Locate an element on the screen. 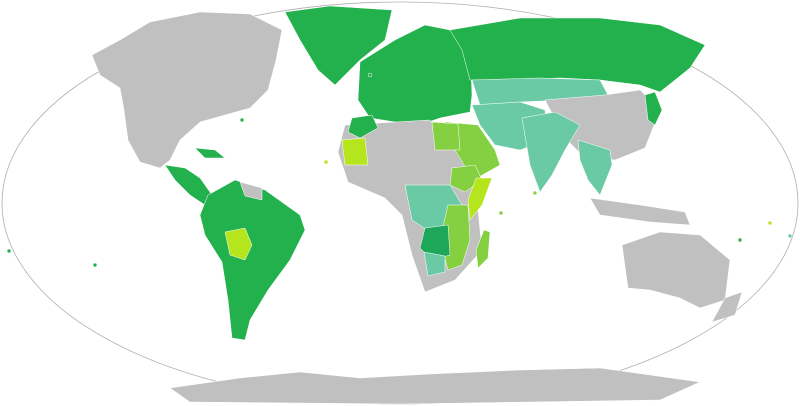 The height and width of the screenshot is (406, 800). india is located at coordinates (551, 152).